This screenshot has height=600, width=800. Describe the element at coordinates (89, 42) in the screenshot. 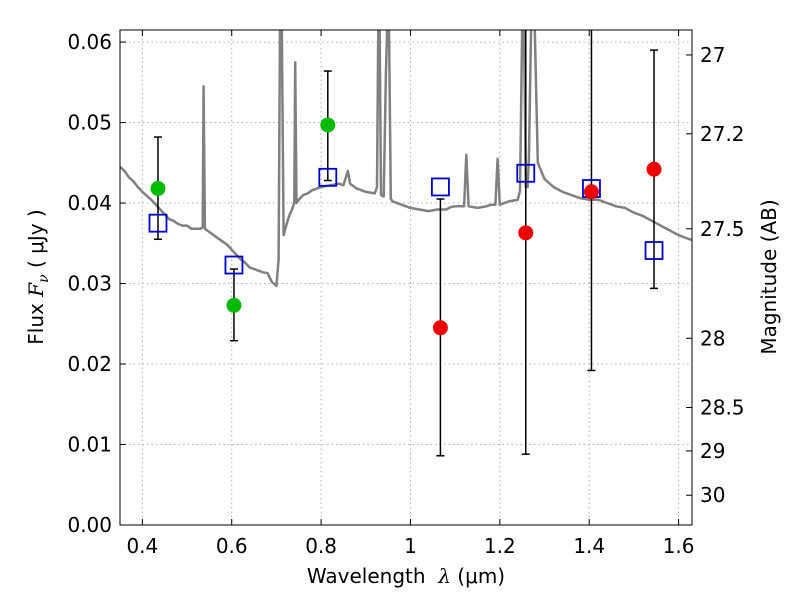

I see `y-tick-label: 0.06` at that location.